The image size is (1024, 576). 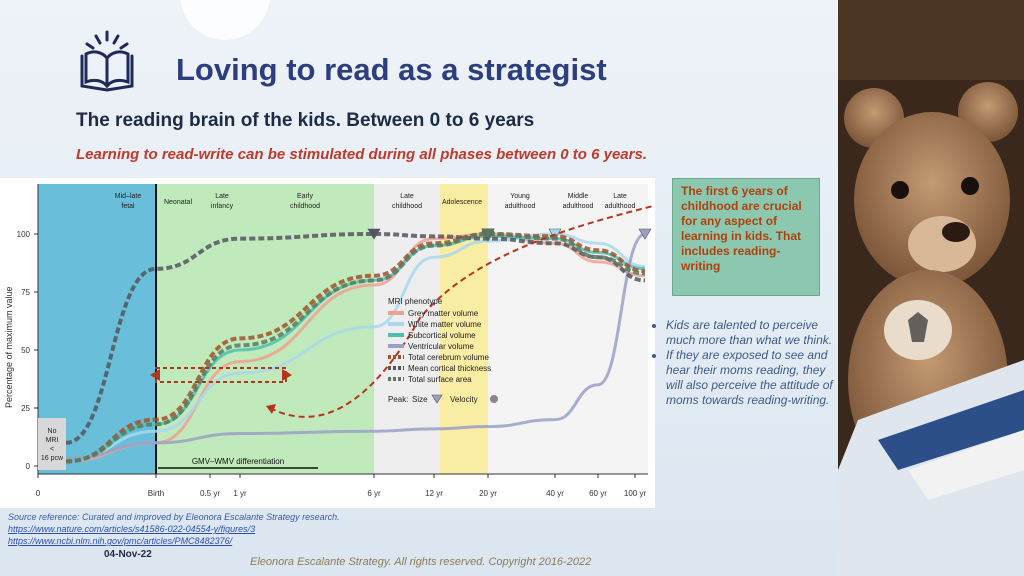 What do you see at coordinates (598, 493) in the screenshot?
I see `x-tick-label: 60 yr` at bounding box center [598, 493].